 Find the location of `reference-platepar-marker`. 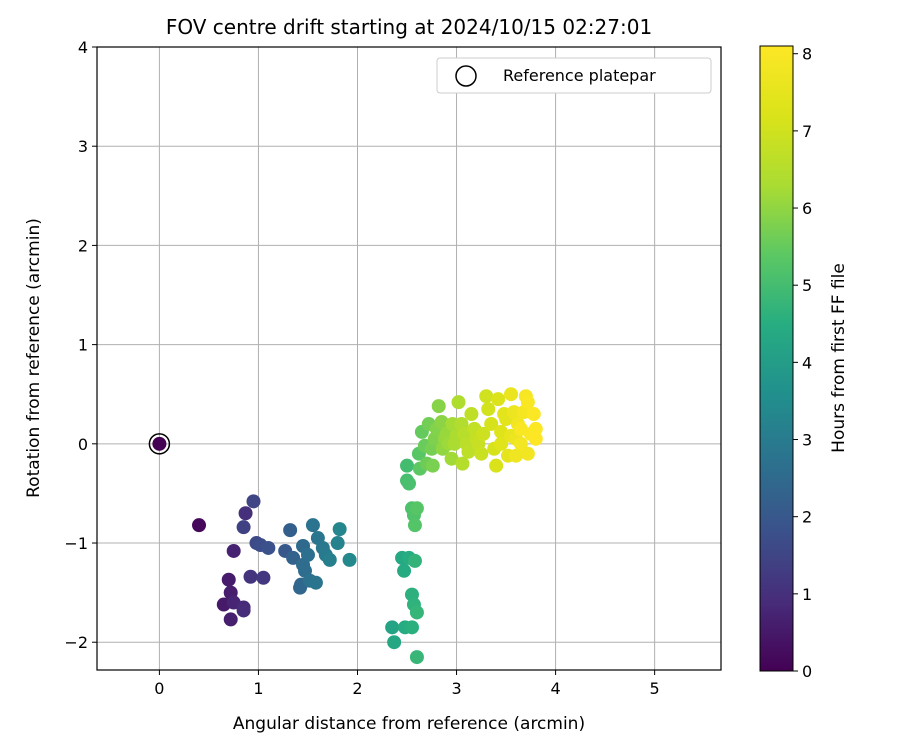

reference-platepar-marker is located at coordinates (159, 444).